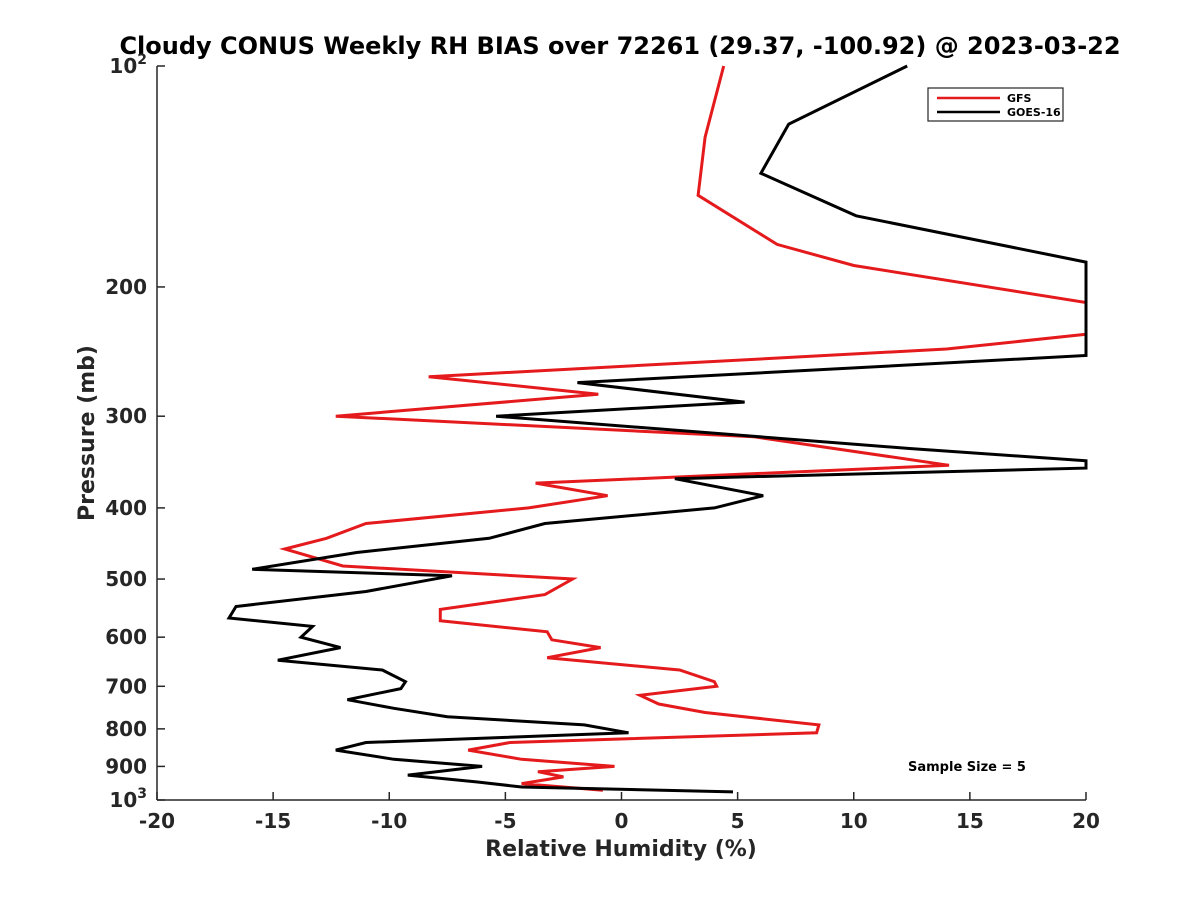 The image size is (1200, 904). I want to click on y-tick-label: 500, so click(126, 579).